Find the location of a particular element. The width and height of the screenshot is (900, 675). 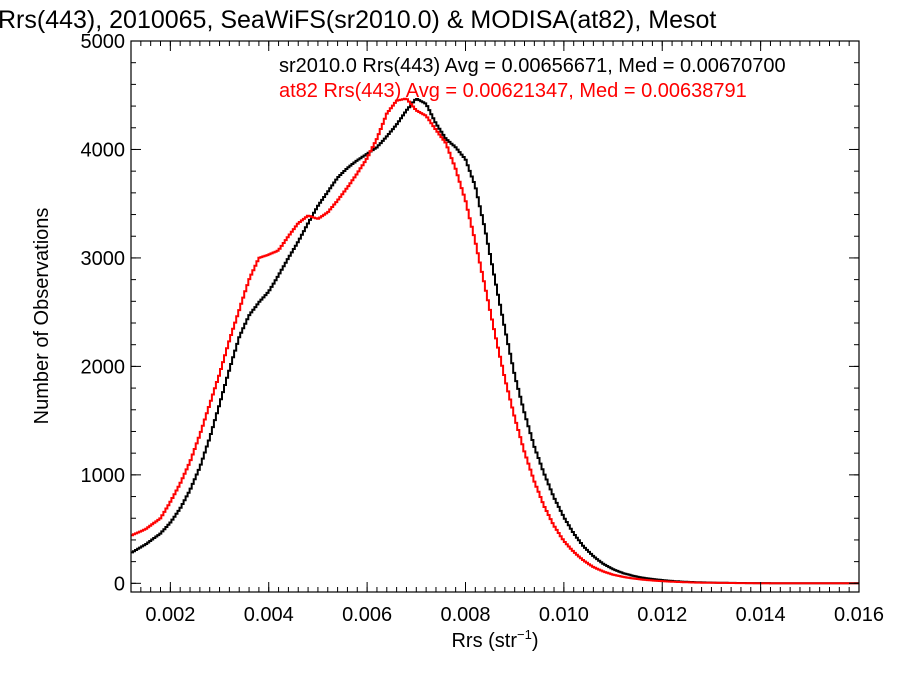

x-tick-label: 0.004 is located at coordinates (269, 615).